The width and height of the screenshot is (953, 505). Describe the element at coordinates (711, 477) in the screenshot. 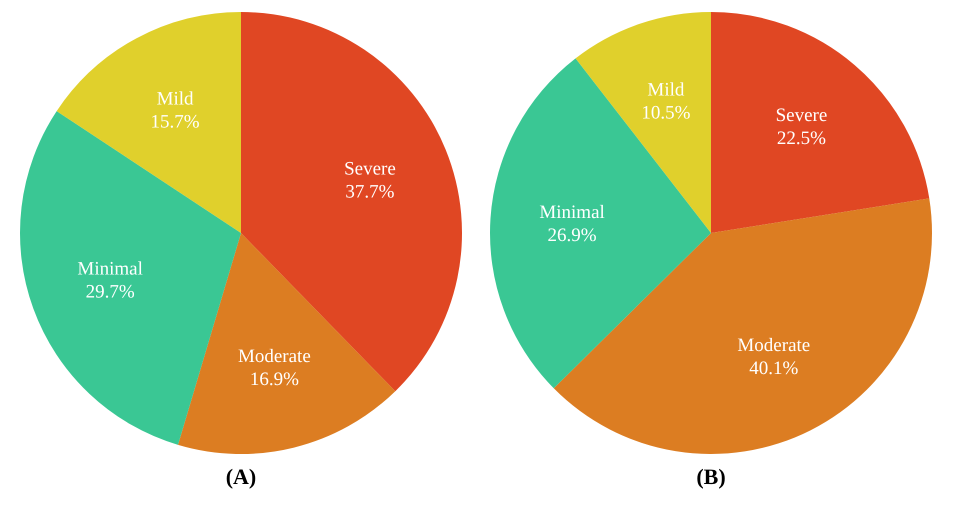

I see `text: (B)` at that location.